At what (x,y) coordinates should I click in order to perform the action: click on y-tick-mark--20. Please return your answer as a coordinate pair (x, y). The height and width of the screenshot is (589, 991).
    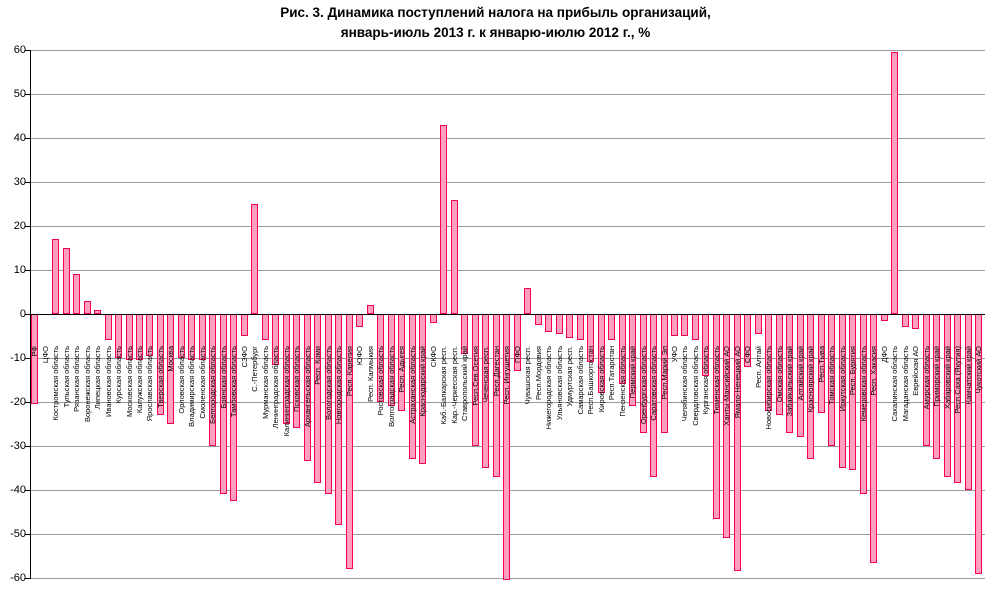
    Looking at the image, I should click on (27, 402).